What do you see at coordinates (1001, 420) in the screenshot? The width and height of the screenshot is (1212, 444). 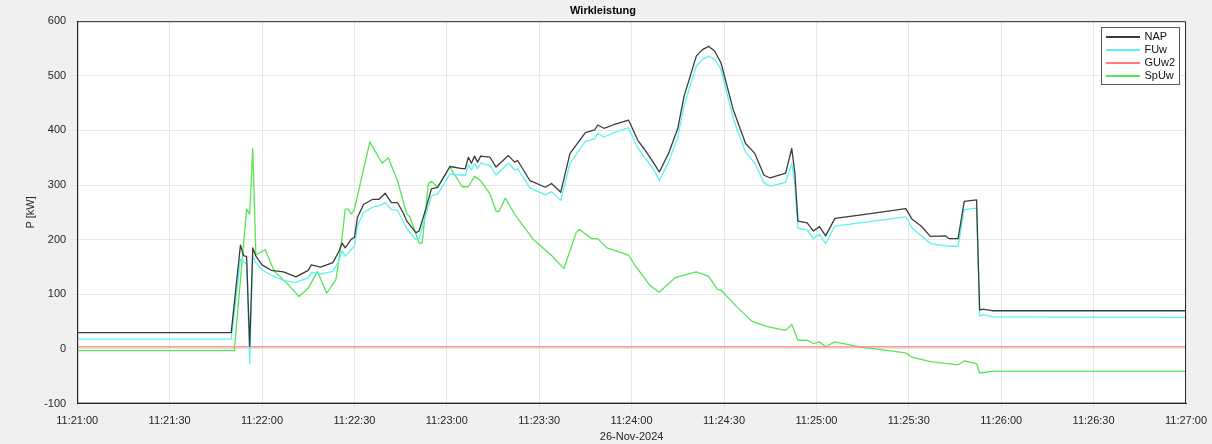 I see `x-tick-label: 11:26:00` at bounding box center [1001, 420].